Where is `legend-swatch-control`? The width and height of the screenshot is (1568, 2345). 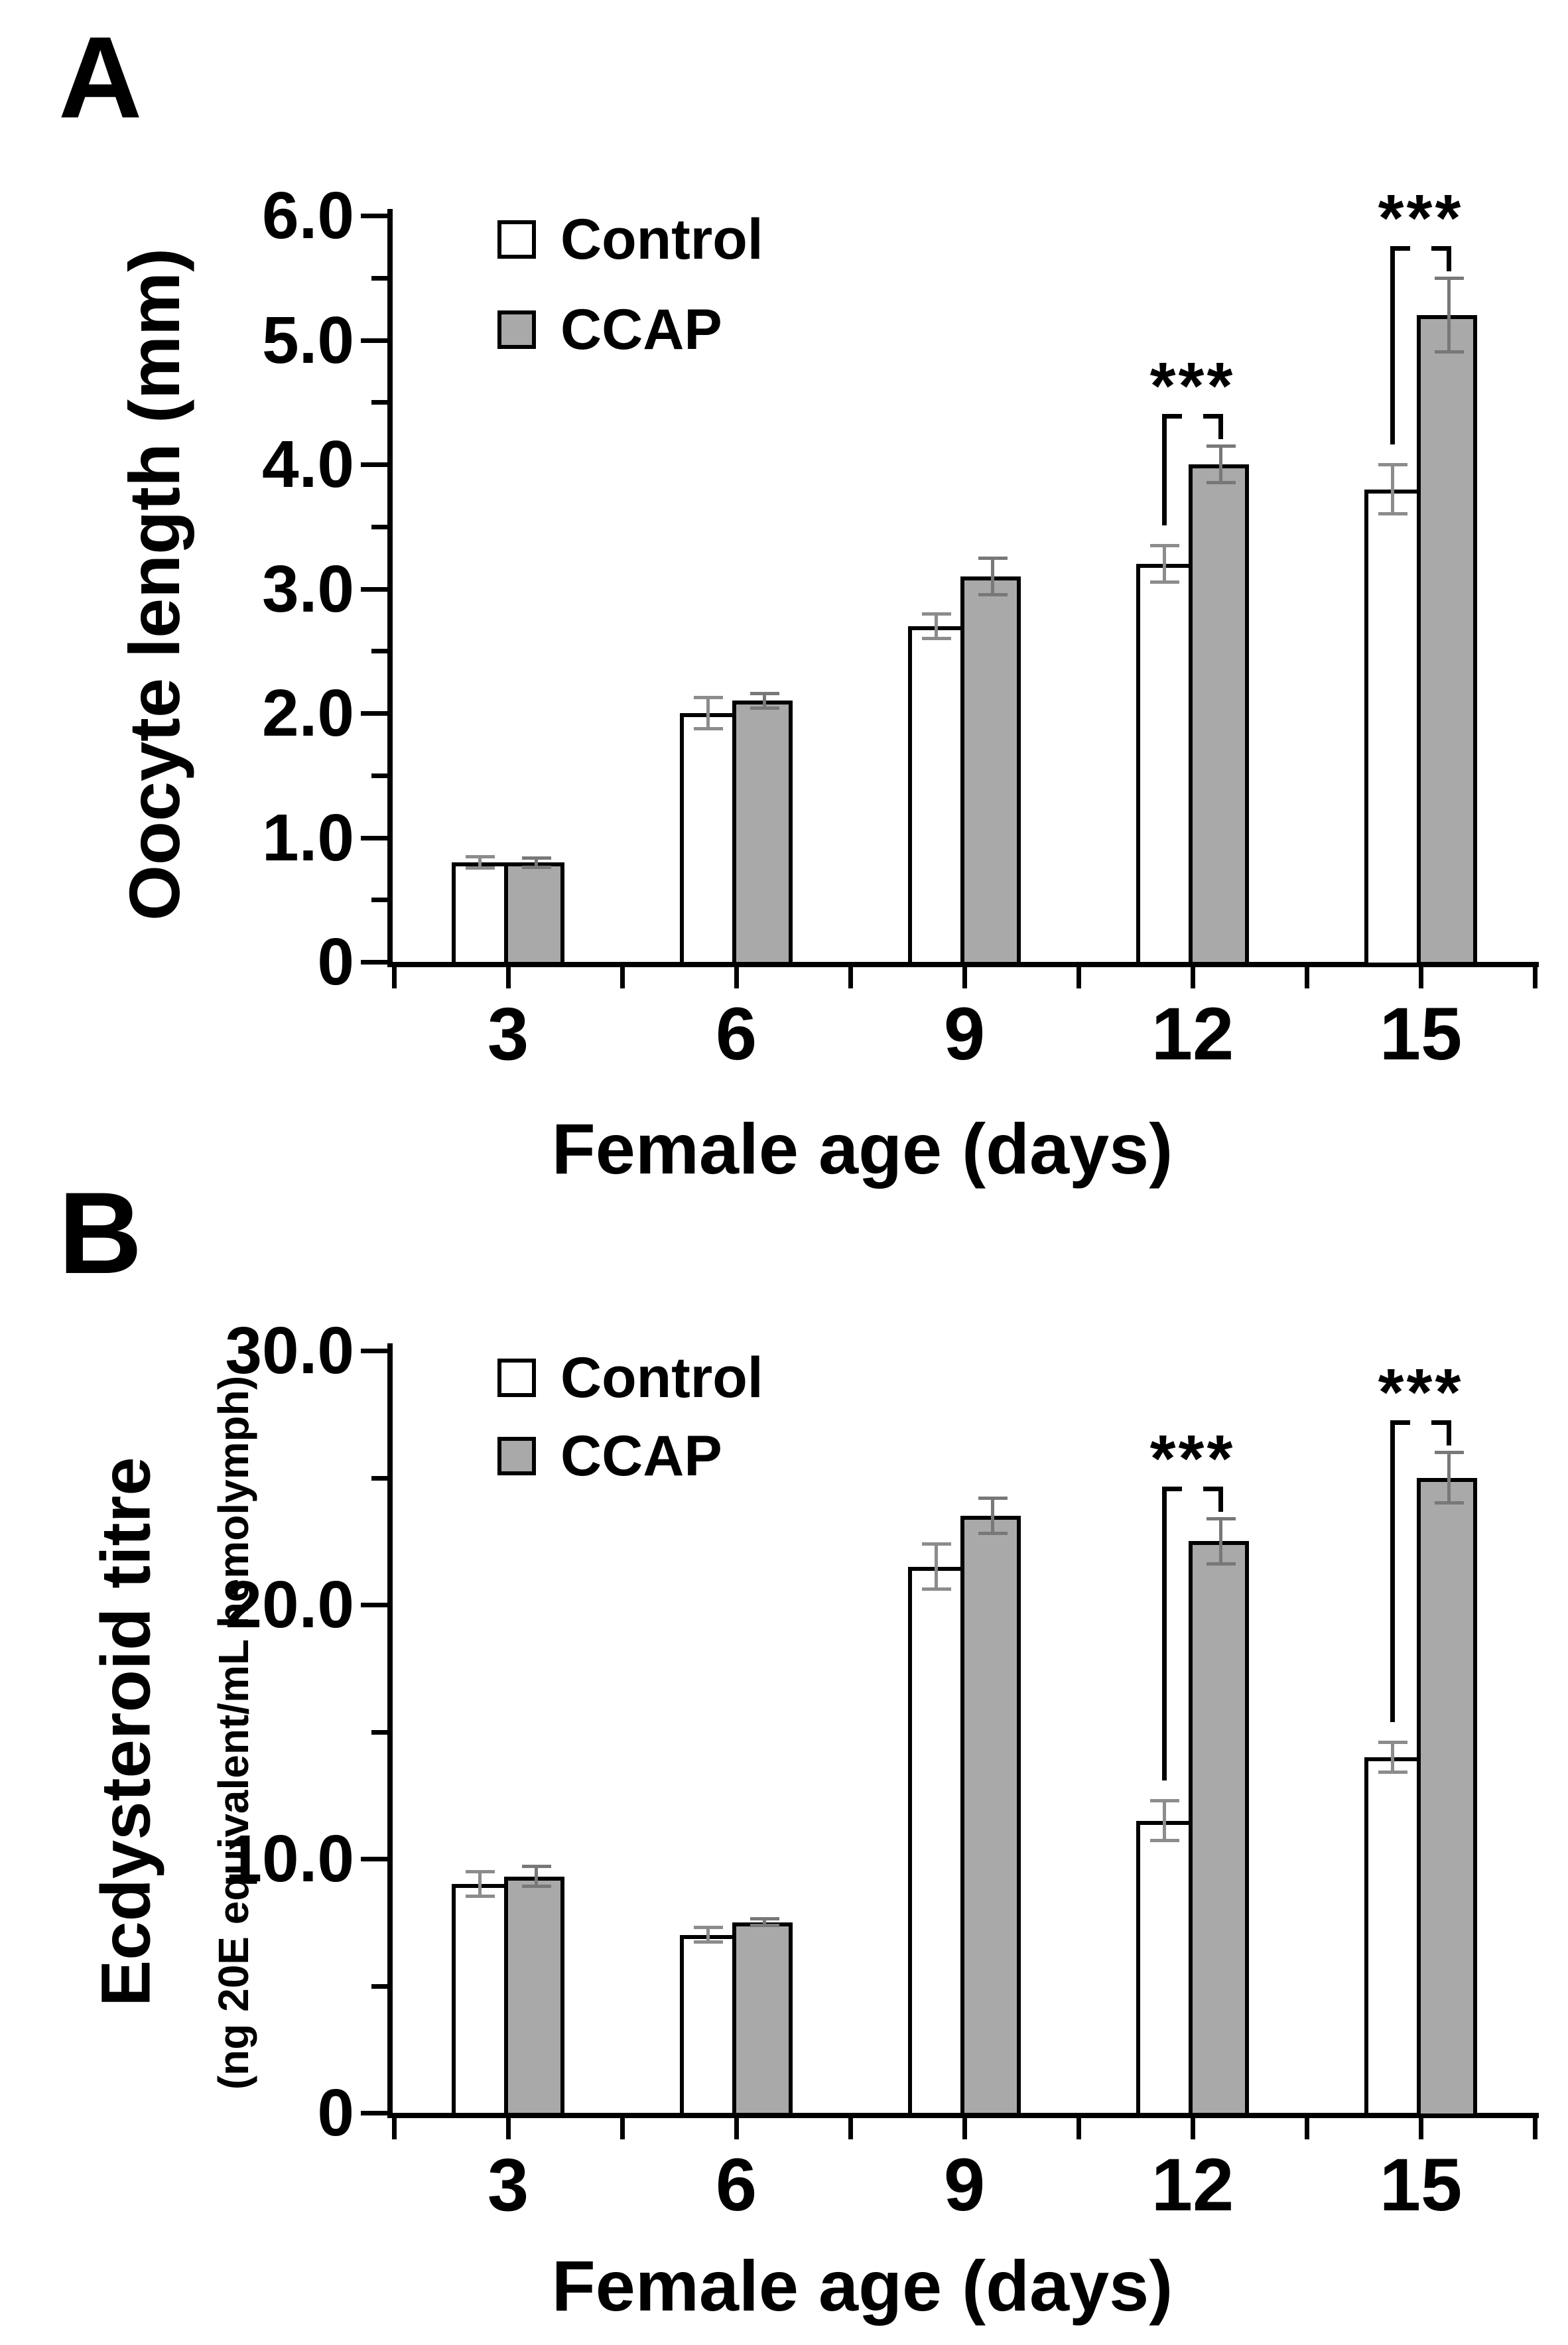 legend-swatch-control is located at coordinates (516, 1378).